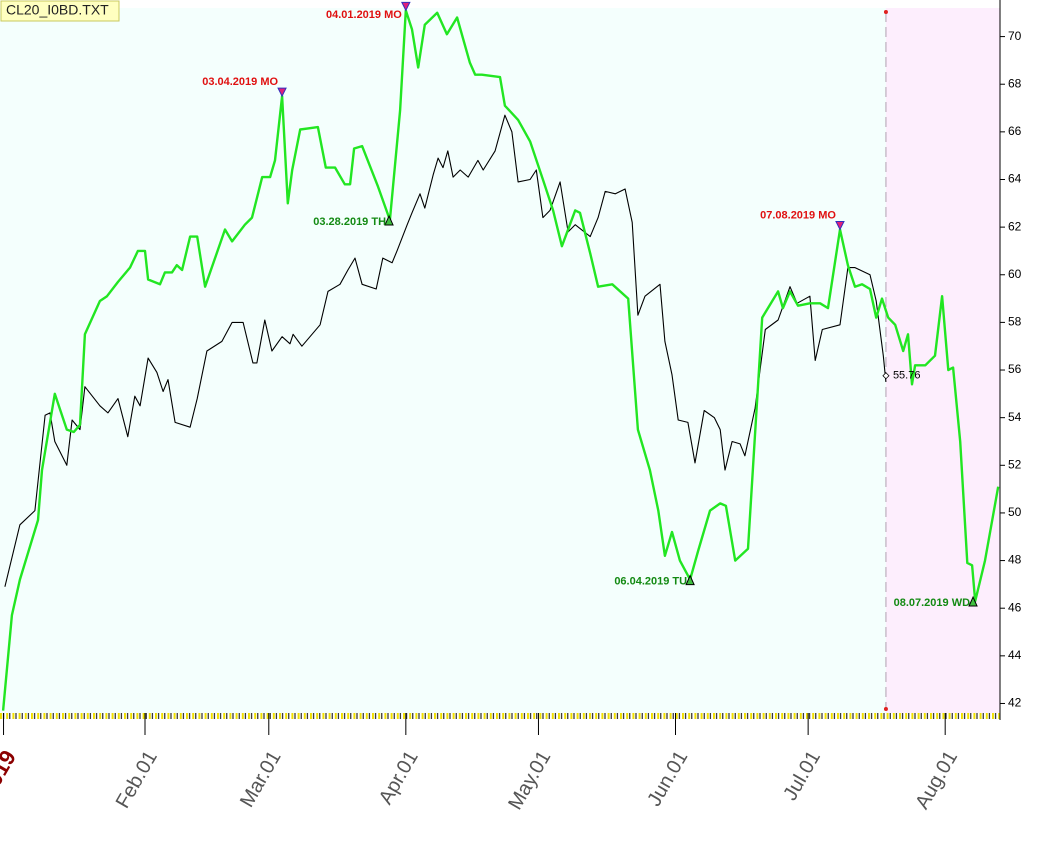  I want to click on y-tick-label: 48, so click(1015, 560).